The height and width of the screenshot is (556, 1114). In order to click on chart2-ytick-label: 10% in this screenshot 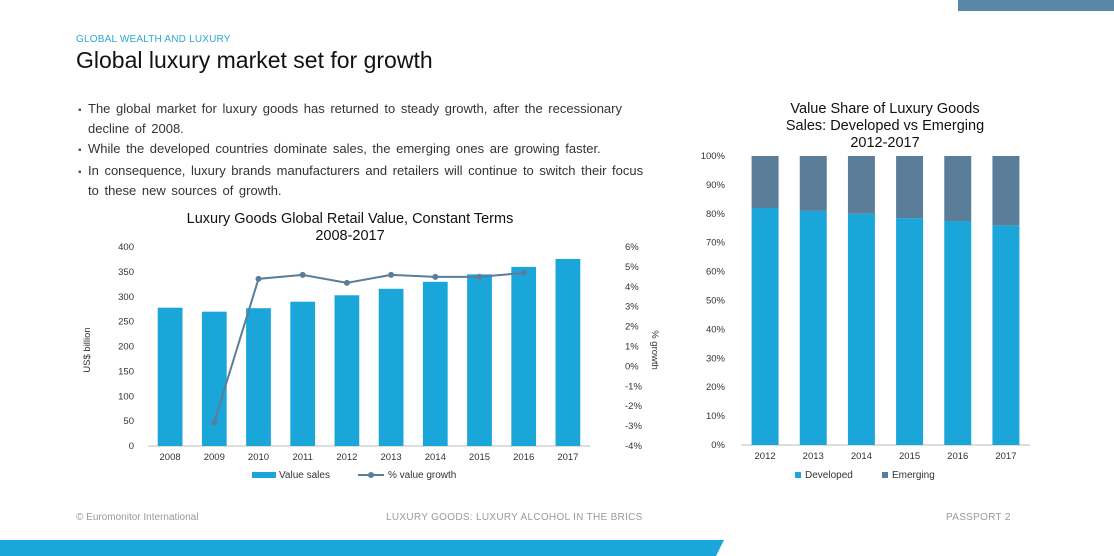, I will do `click(716, 416)`.